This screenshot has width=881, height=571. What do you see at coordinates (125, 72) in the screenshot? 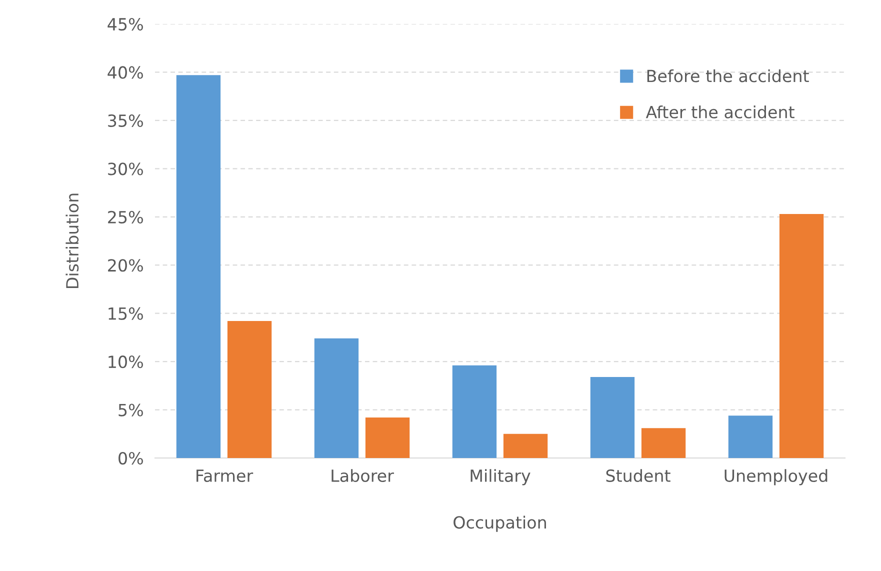
I see `y-tick-label: 40%` at bounding box center [125, 72].